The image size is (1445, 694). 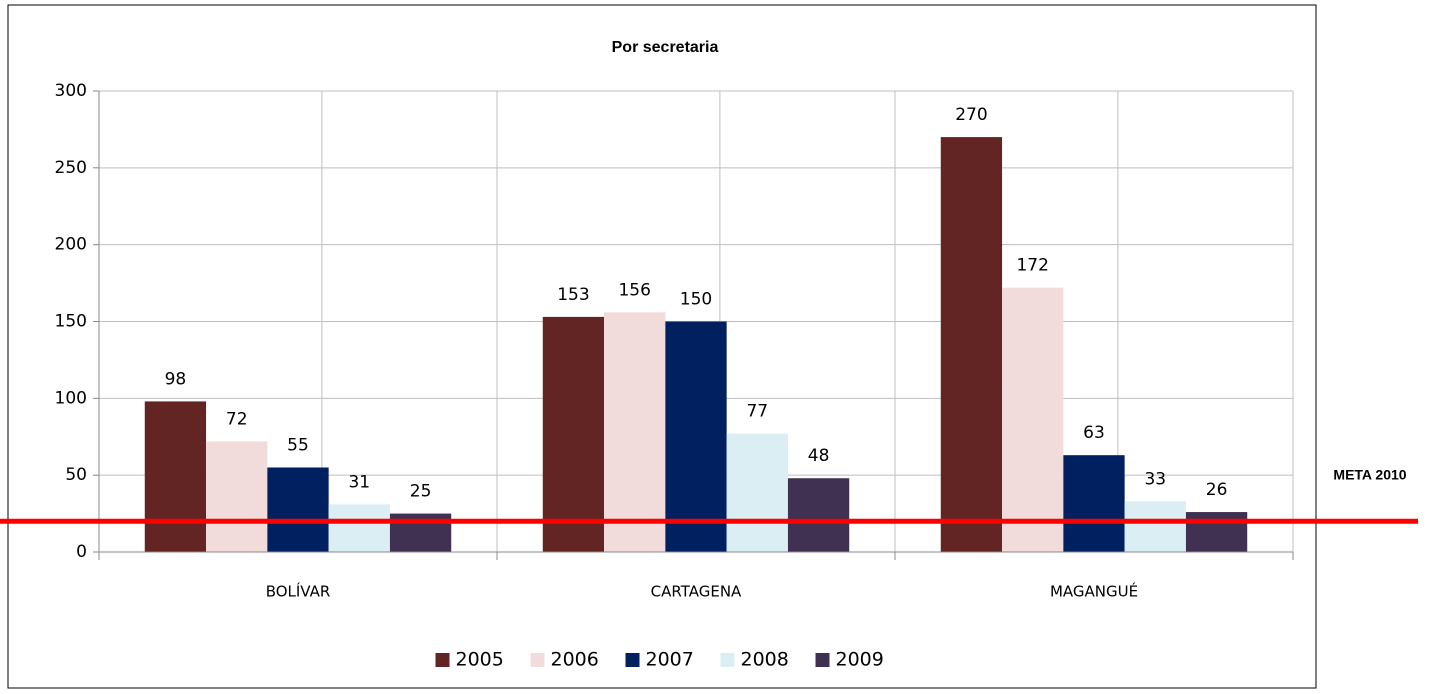 What do you see at coordinates (1094, 591) in the screenshot?
I see `x-tick-label: MAGANGUÉ` at bounding box center [1094, 591].